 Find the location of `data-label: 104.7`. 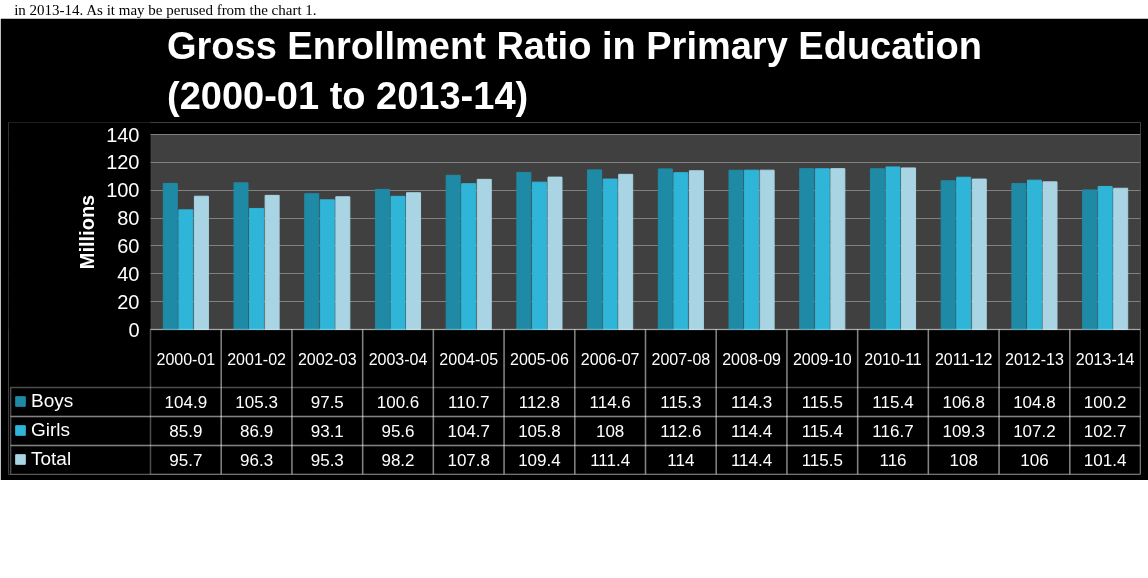

data-label: 104.7 is located at coordinates (468, 431).